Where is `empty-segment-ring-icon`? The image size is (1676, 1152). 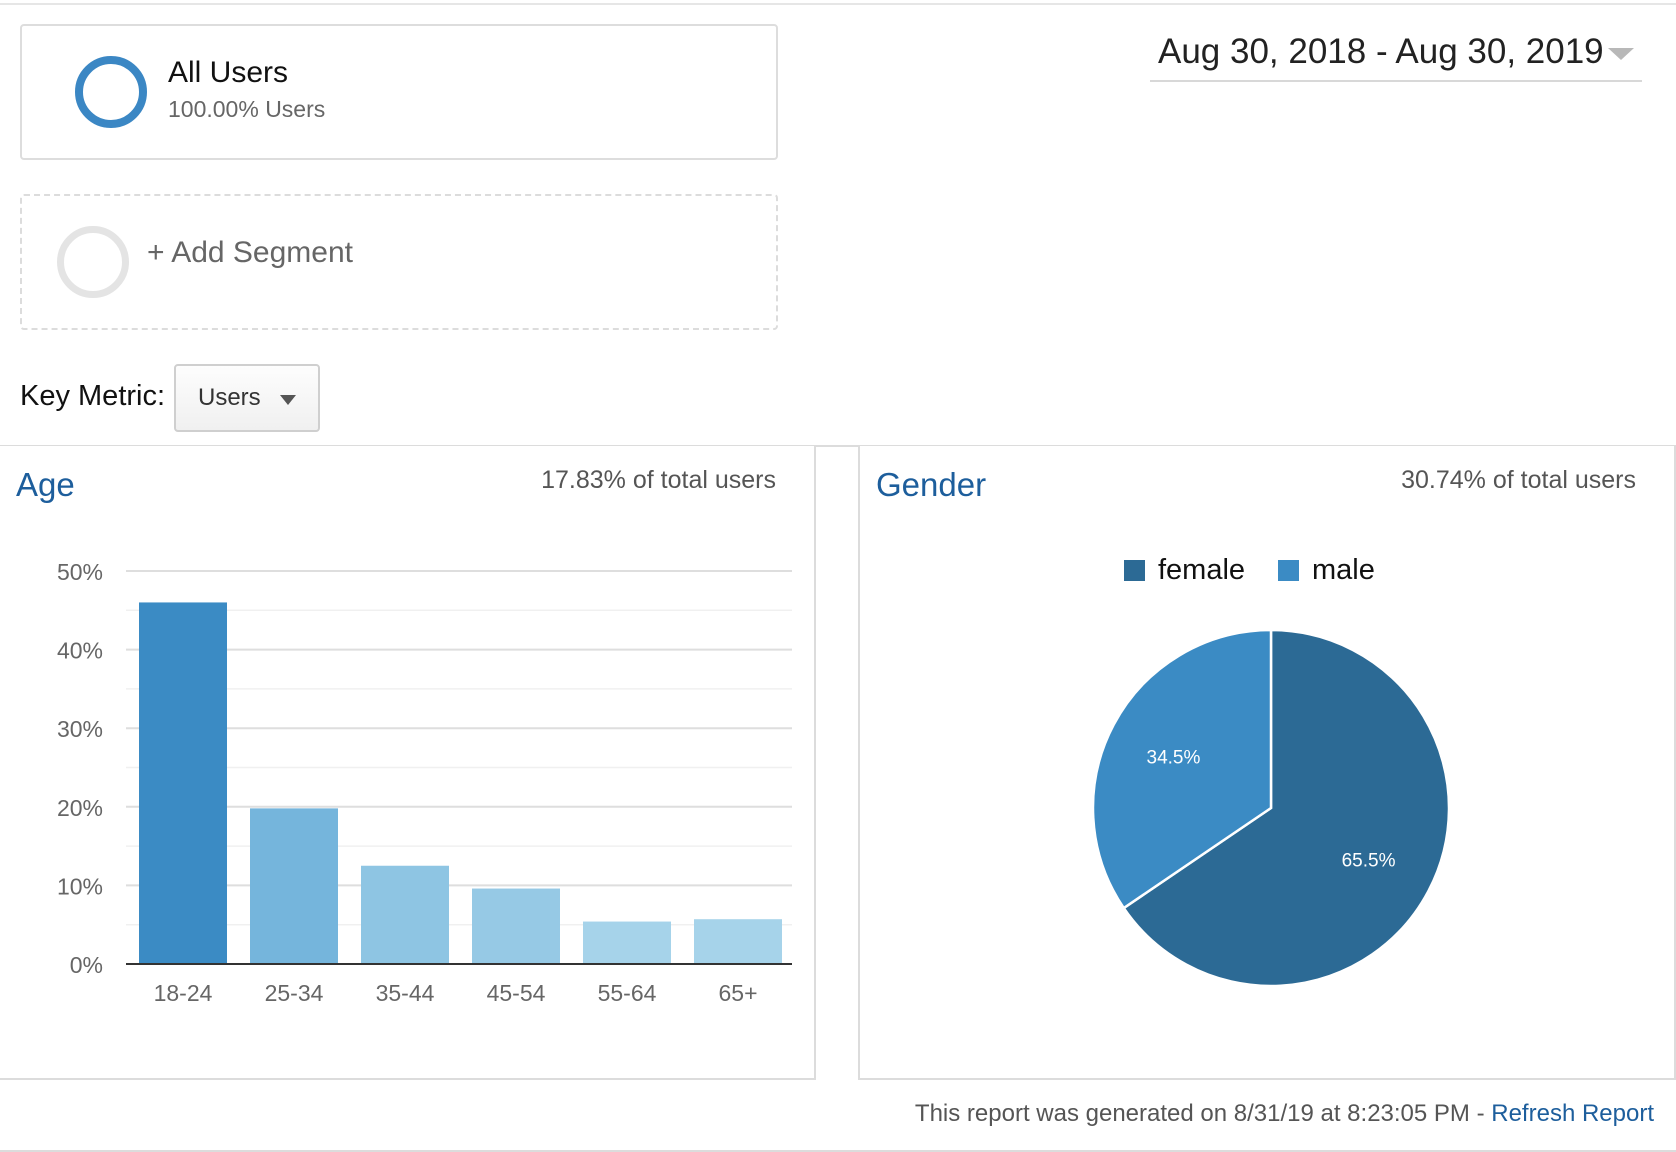
empty-segment-ring-icon is located at coordinates (93, 262).